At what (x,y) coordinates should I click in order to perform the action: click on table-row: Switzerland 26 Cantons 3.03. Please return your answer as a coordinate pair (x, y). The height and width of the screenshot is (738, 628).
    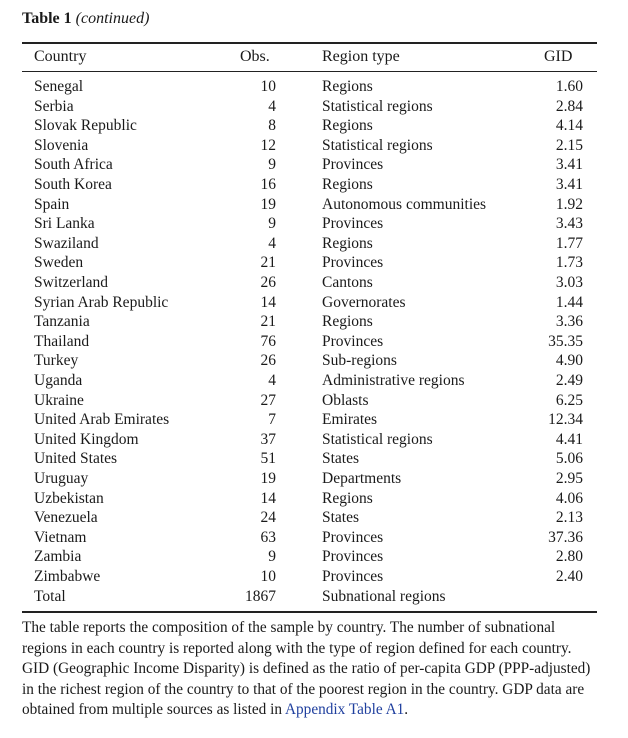
    Looking at the image, I should click on (314, 283).